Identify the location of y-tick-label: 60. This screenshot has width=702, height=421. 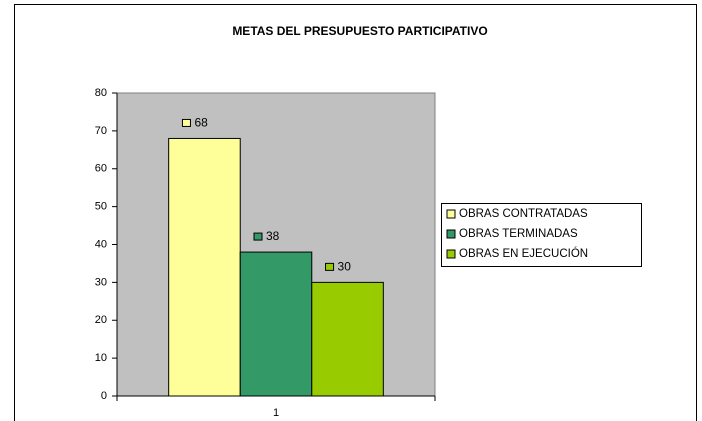
(101, 169).